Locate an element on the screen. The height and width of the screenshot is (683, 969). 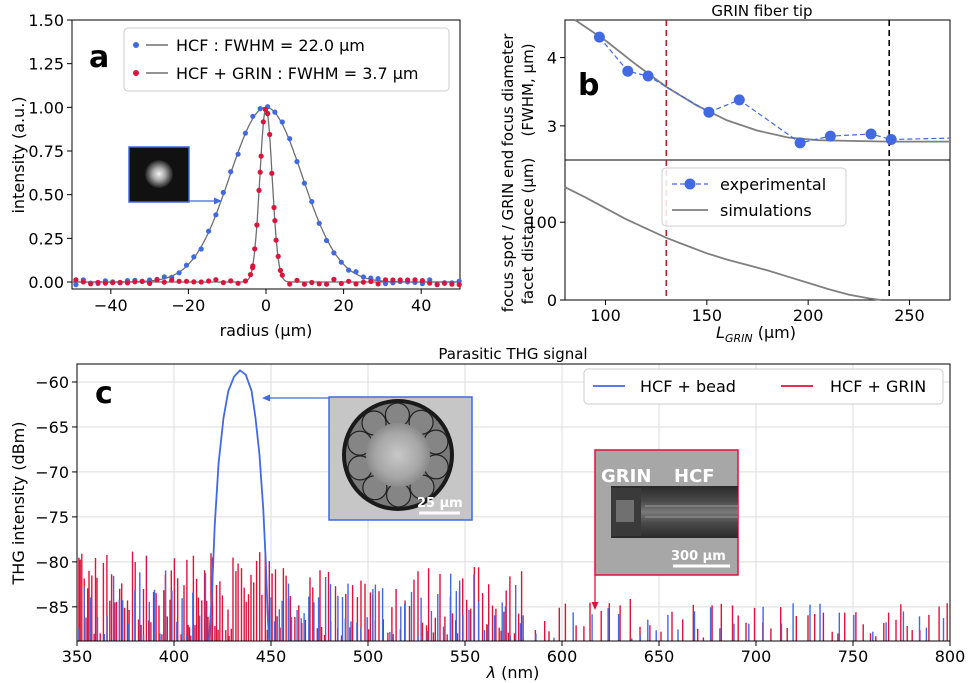
x-tick-label: −20 is located at coordinates (189, 305).